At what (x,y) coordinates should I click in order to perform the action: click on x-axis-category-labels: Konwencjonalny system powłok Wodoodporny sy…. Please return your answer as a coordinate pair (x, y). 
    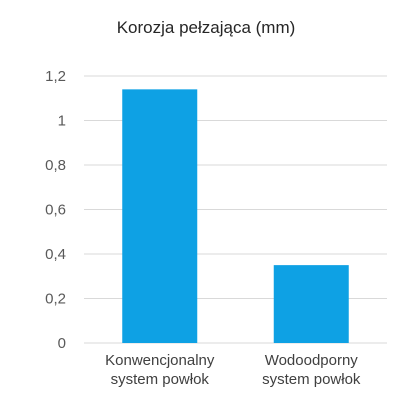
    Looking at the image, I should click on (233, 370).